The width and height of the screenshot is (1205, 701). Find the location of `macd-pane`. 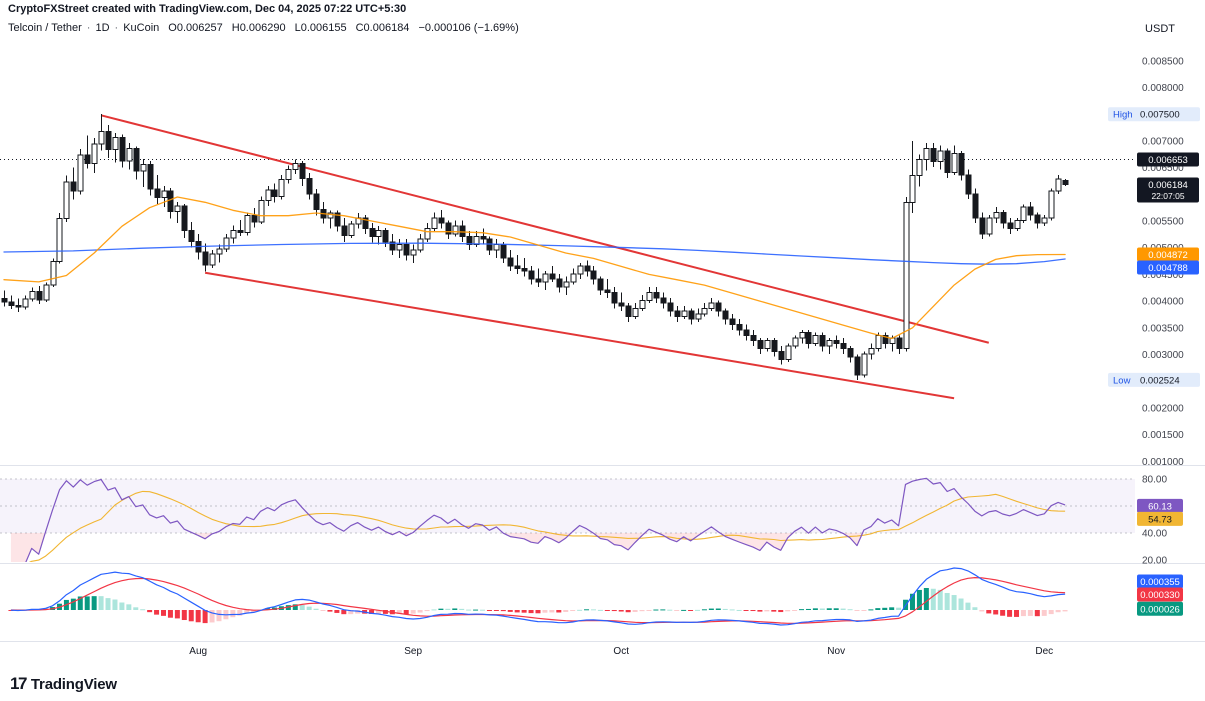

macd-pane is located at coordinates (538, 596).